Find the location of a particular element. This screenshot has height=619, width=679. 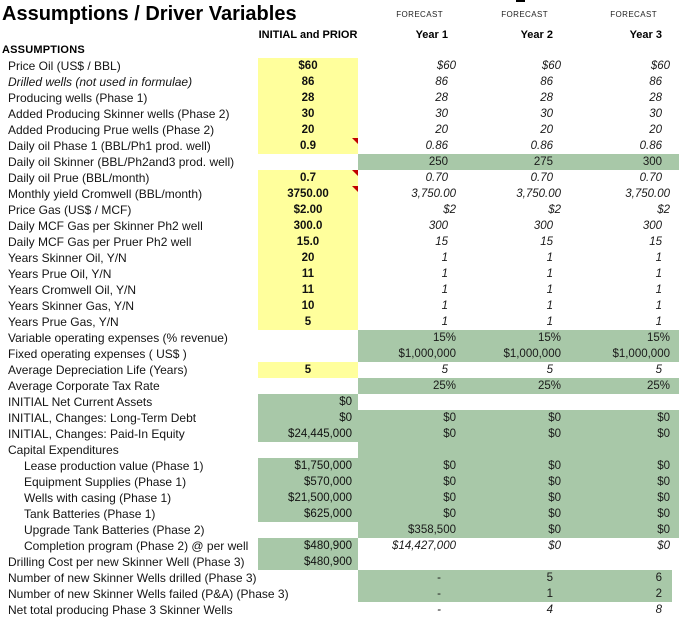

forecast-cell-year1: 15% is located at coordinates (411, 338).